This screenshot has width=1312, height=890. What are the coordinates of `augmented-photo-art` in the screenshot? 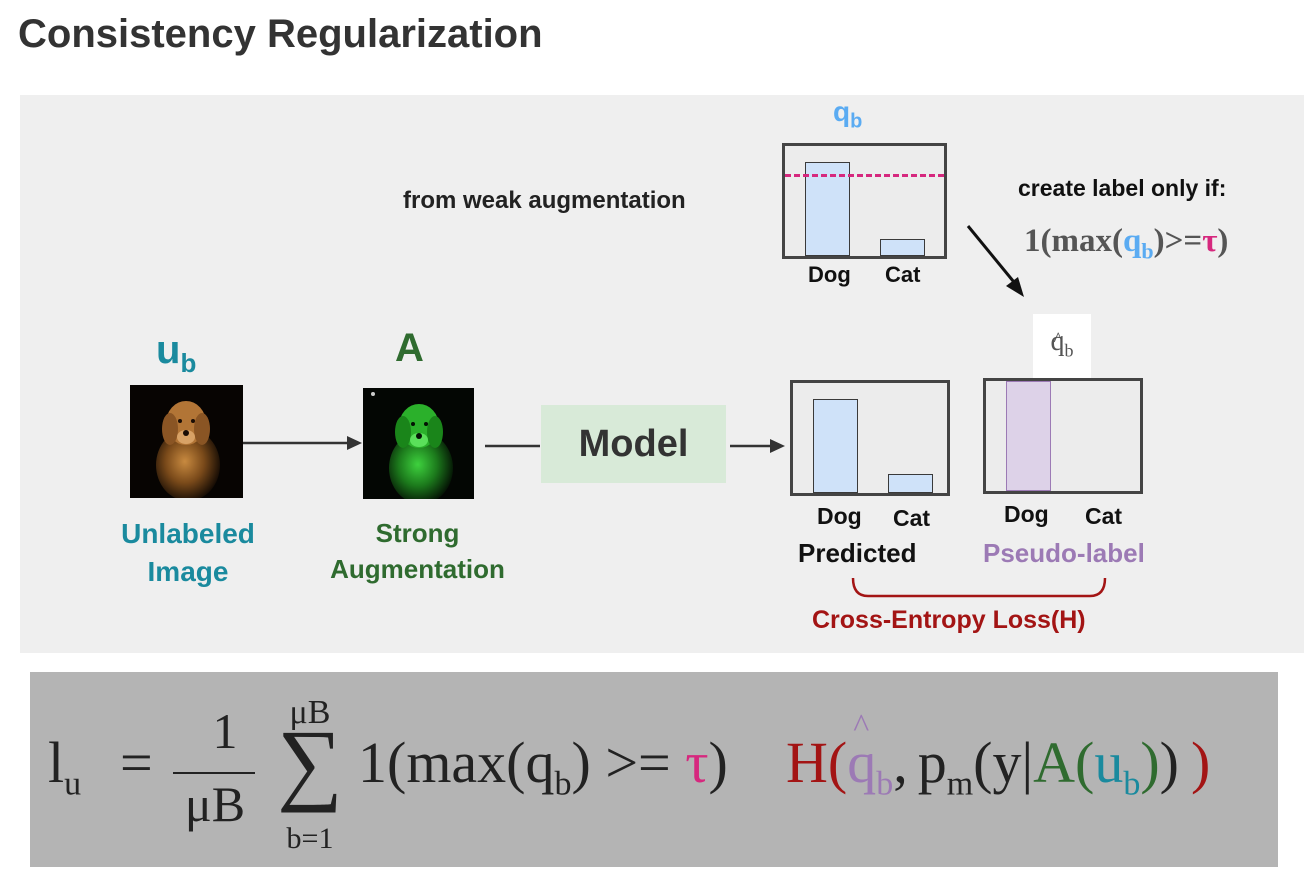 It's located at (418, 443).